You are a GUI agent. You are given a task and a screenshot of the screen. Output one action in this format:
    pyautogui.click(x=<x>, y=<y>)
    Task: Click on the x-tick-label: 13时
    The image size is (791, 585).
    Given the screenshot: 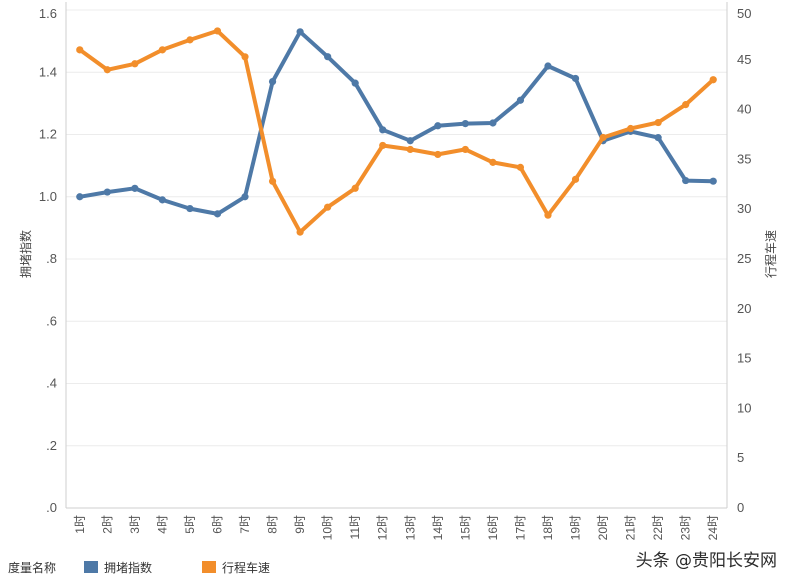 What is the action you would take?
    pyautogui.click(x=410, y=527)
    